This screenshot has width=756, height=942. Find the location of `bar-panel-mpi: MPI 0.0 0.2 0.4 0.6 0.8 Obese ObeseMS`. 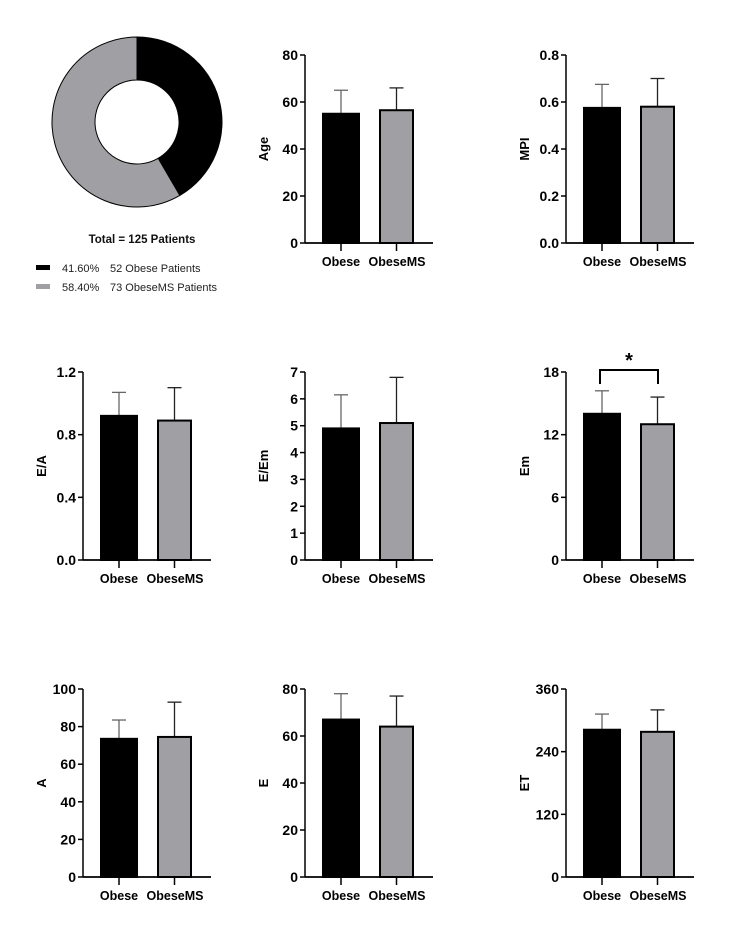

bar-panel-mpi: MPI 0.0 0.2 0.4 0.6 0.8 Obese ObeseMS is located at coordinates (605, 158).